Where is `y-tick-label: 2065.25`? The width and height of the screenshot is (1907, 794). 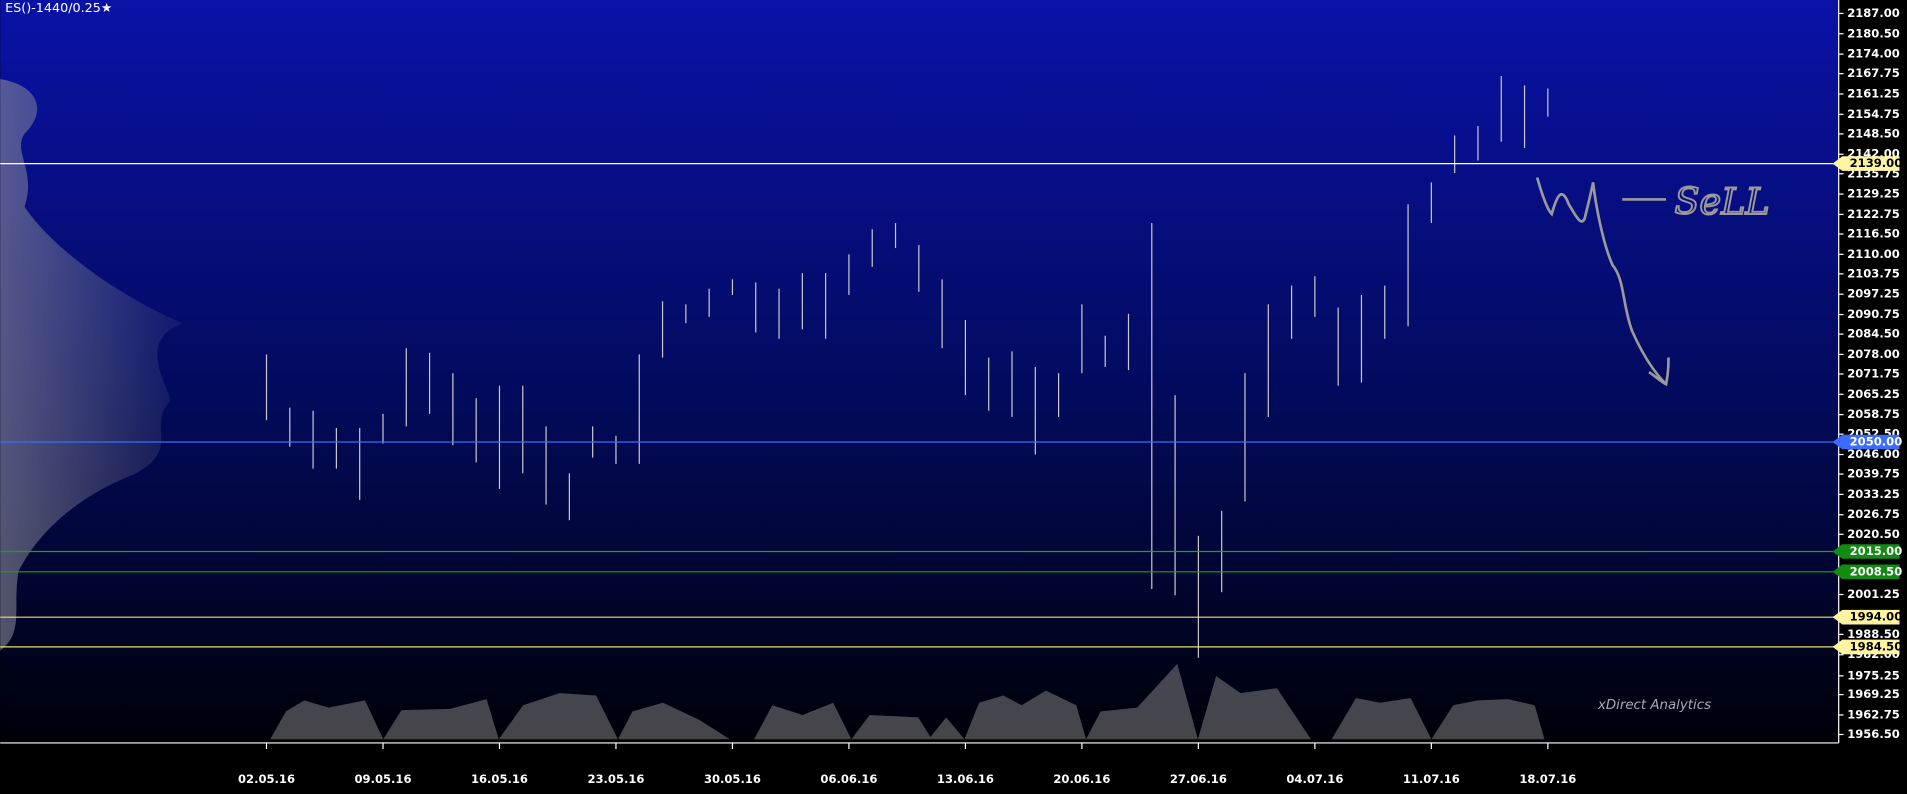
y-tick-label: 2065.25 is located at coordinates (1873, 394).